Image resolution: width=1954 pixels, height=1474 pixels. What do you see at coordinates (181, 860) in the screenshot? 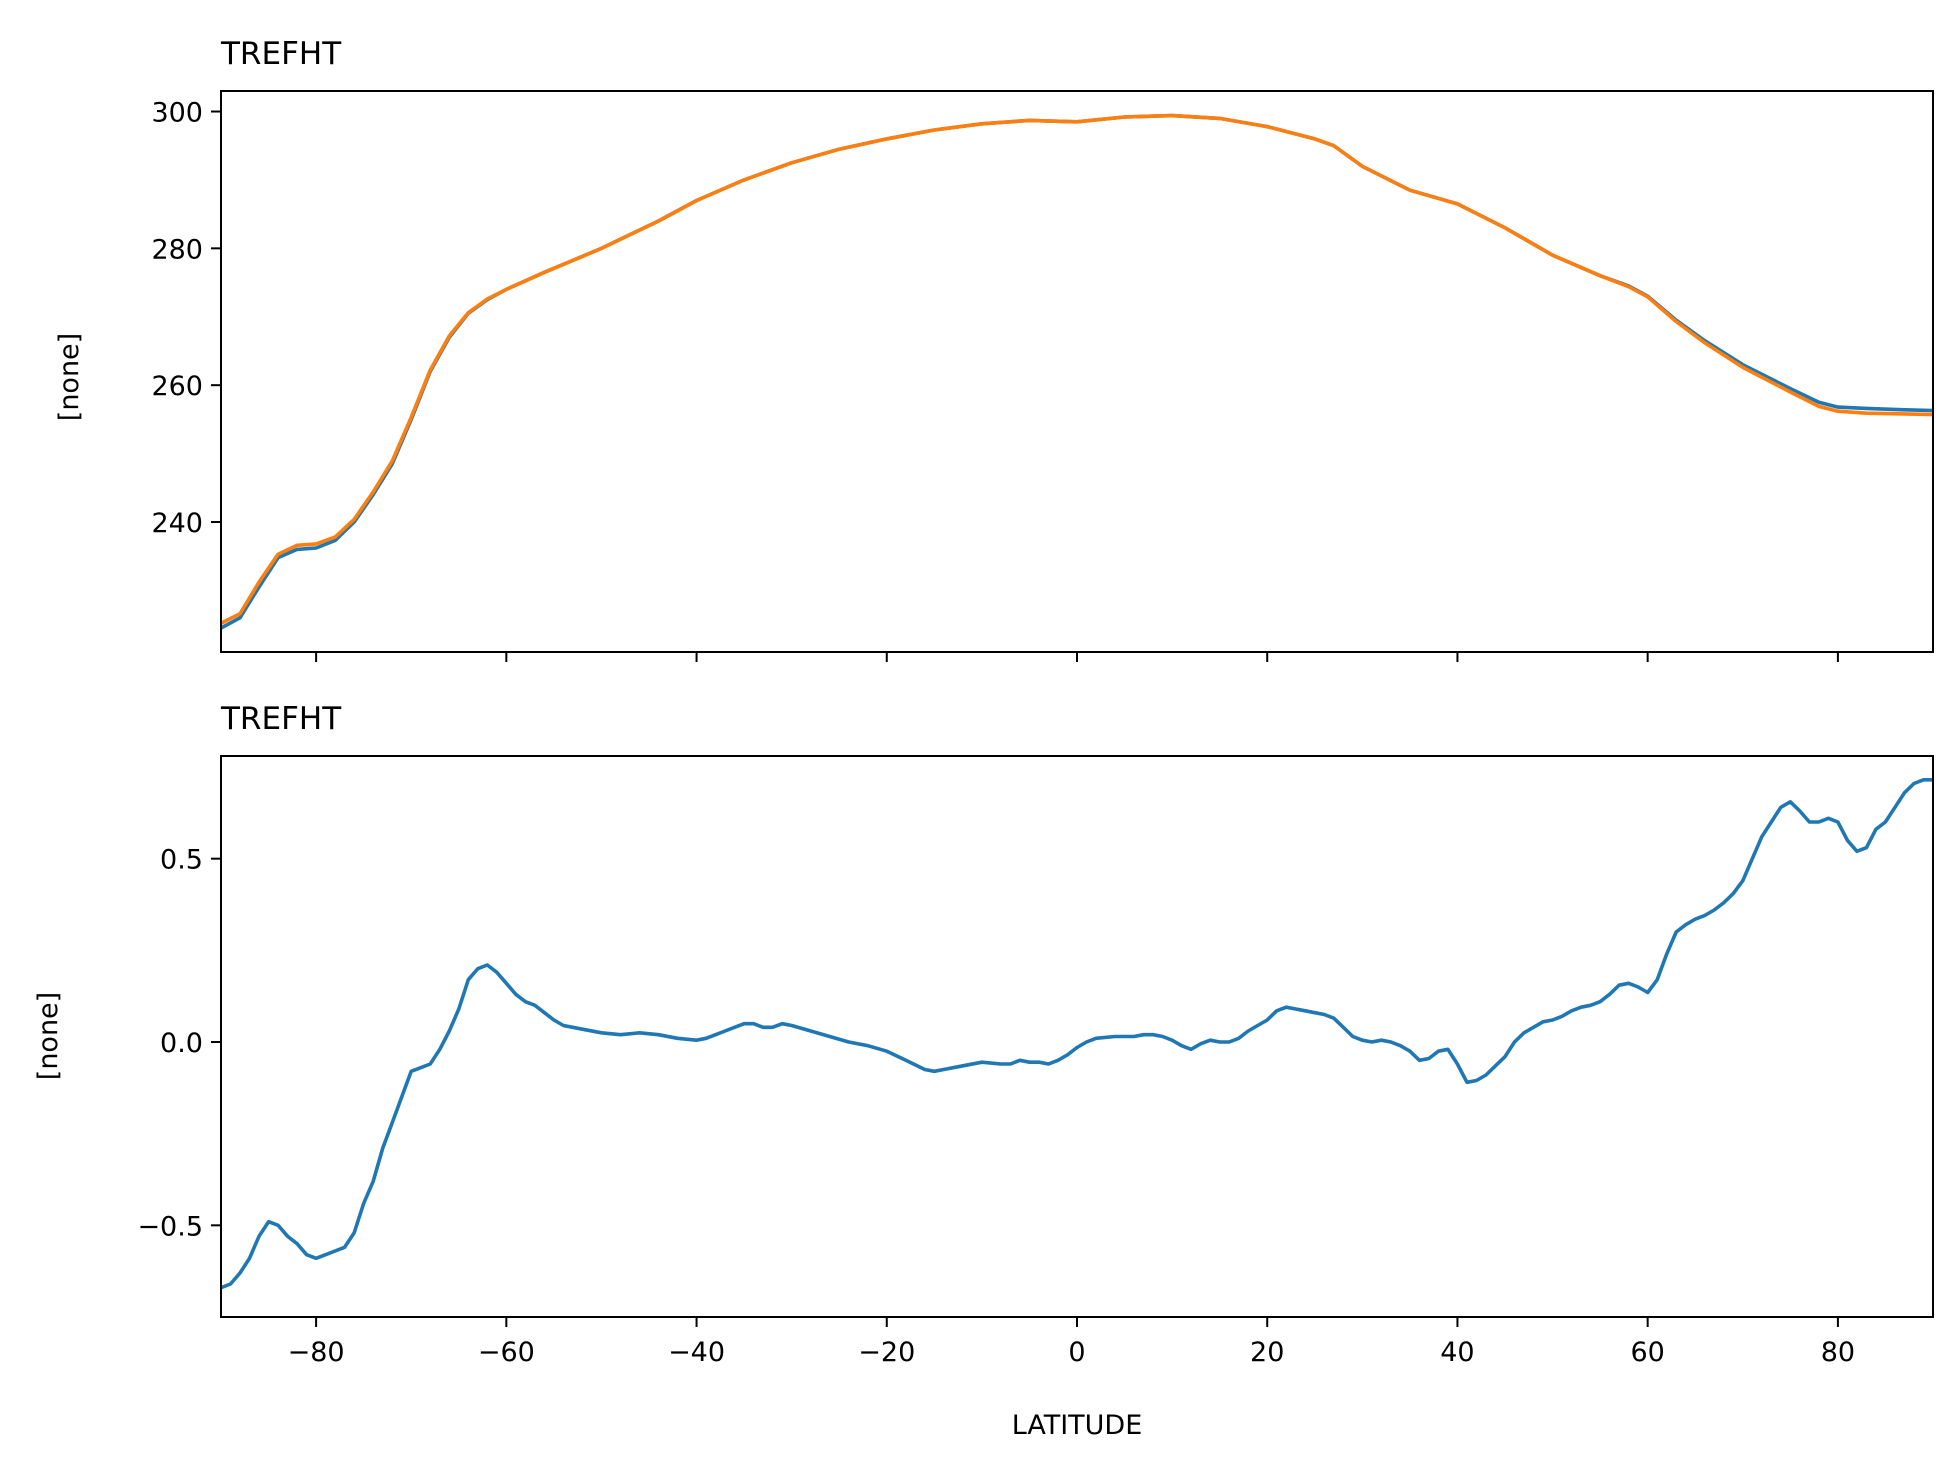
I see `bottom-panel-y-tick-label: 0.5` at bounding box center [181, 860].